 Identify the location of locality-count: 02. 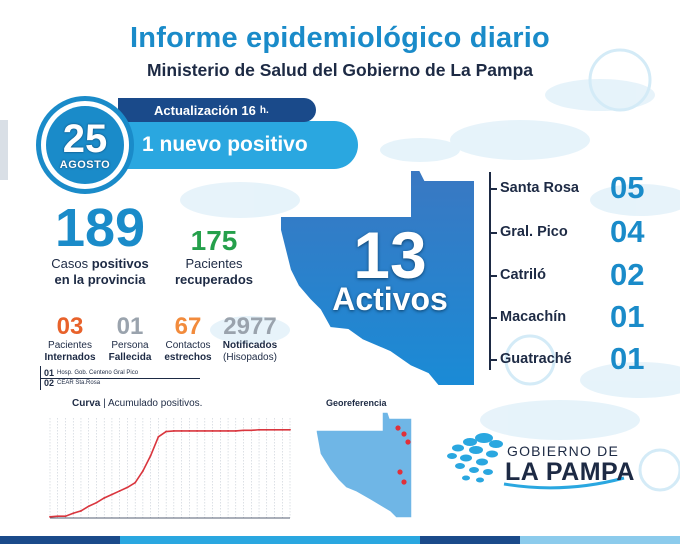
(627, 274).